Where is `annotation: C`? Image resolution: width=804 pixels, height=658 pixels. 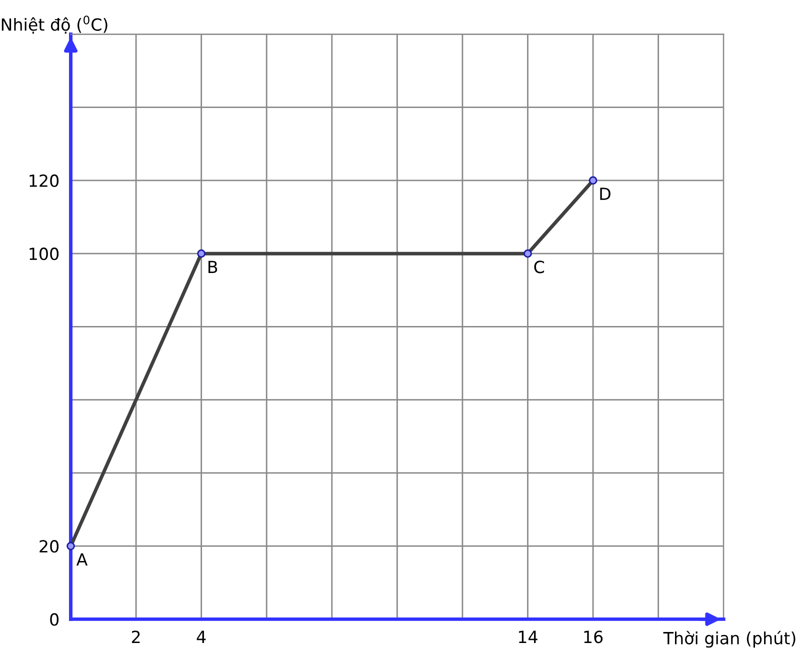 annotation: C is located at coordinates (539, 267).